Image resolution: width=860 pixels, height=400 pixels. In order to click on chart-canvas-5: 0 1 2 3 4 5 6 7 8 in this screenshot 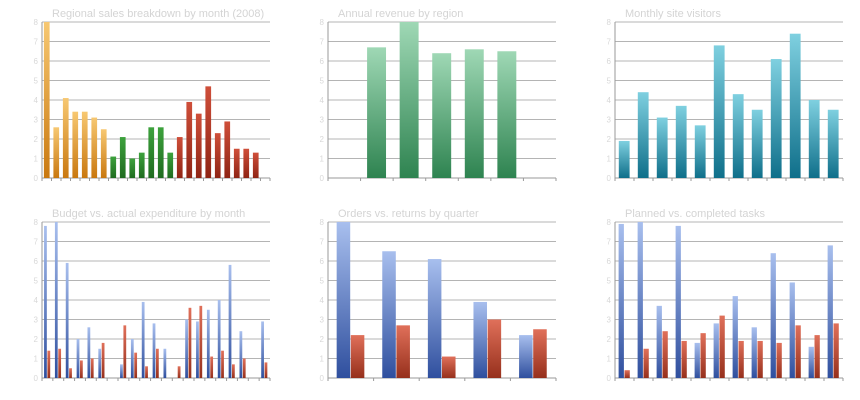, I will do `click(438, 300)`.